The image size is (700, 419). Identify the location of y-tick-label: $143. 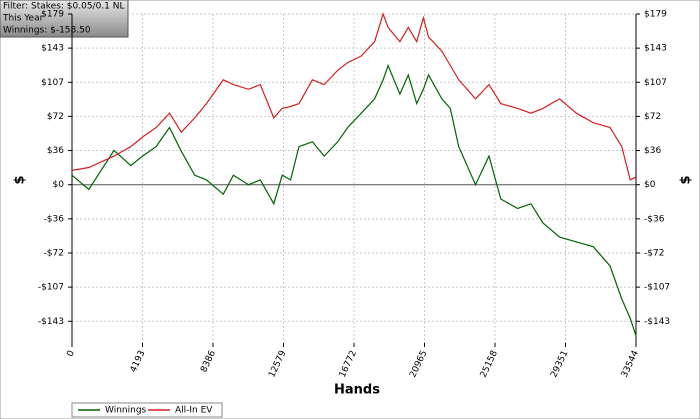
(52, 49).